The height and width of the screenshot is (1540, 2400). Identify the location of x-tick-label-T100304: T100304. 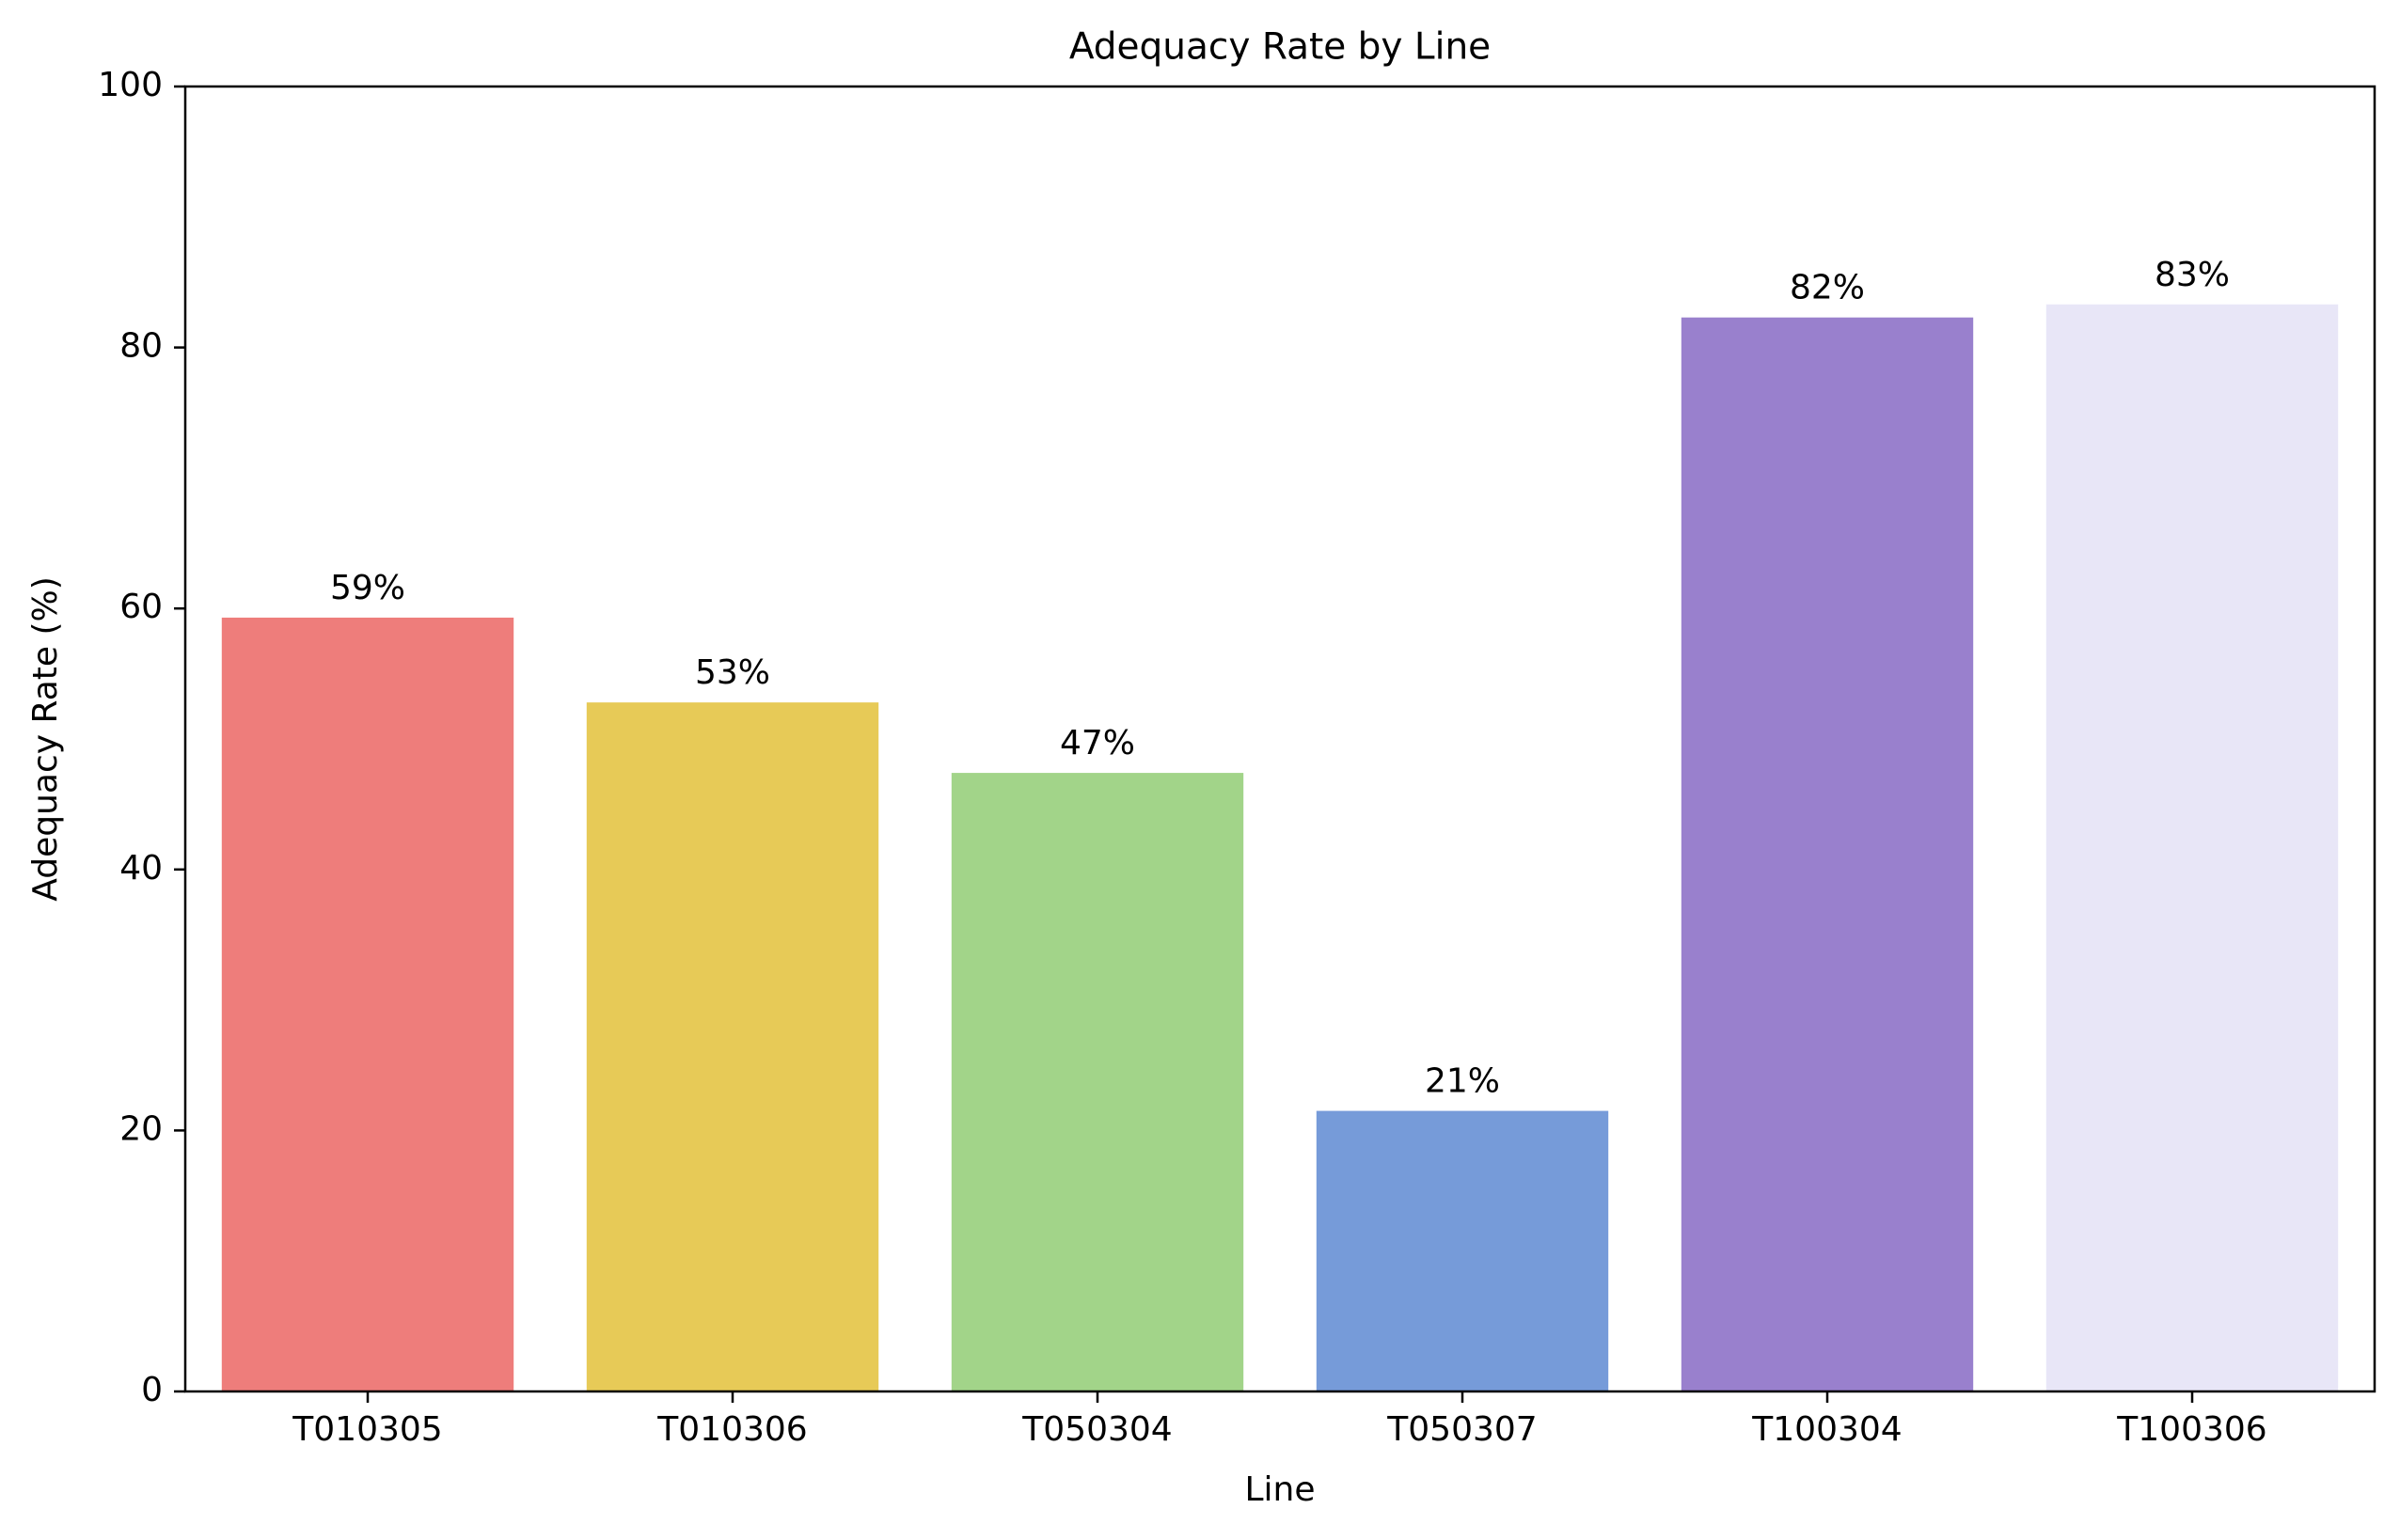
(1826, 1429).